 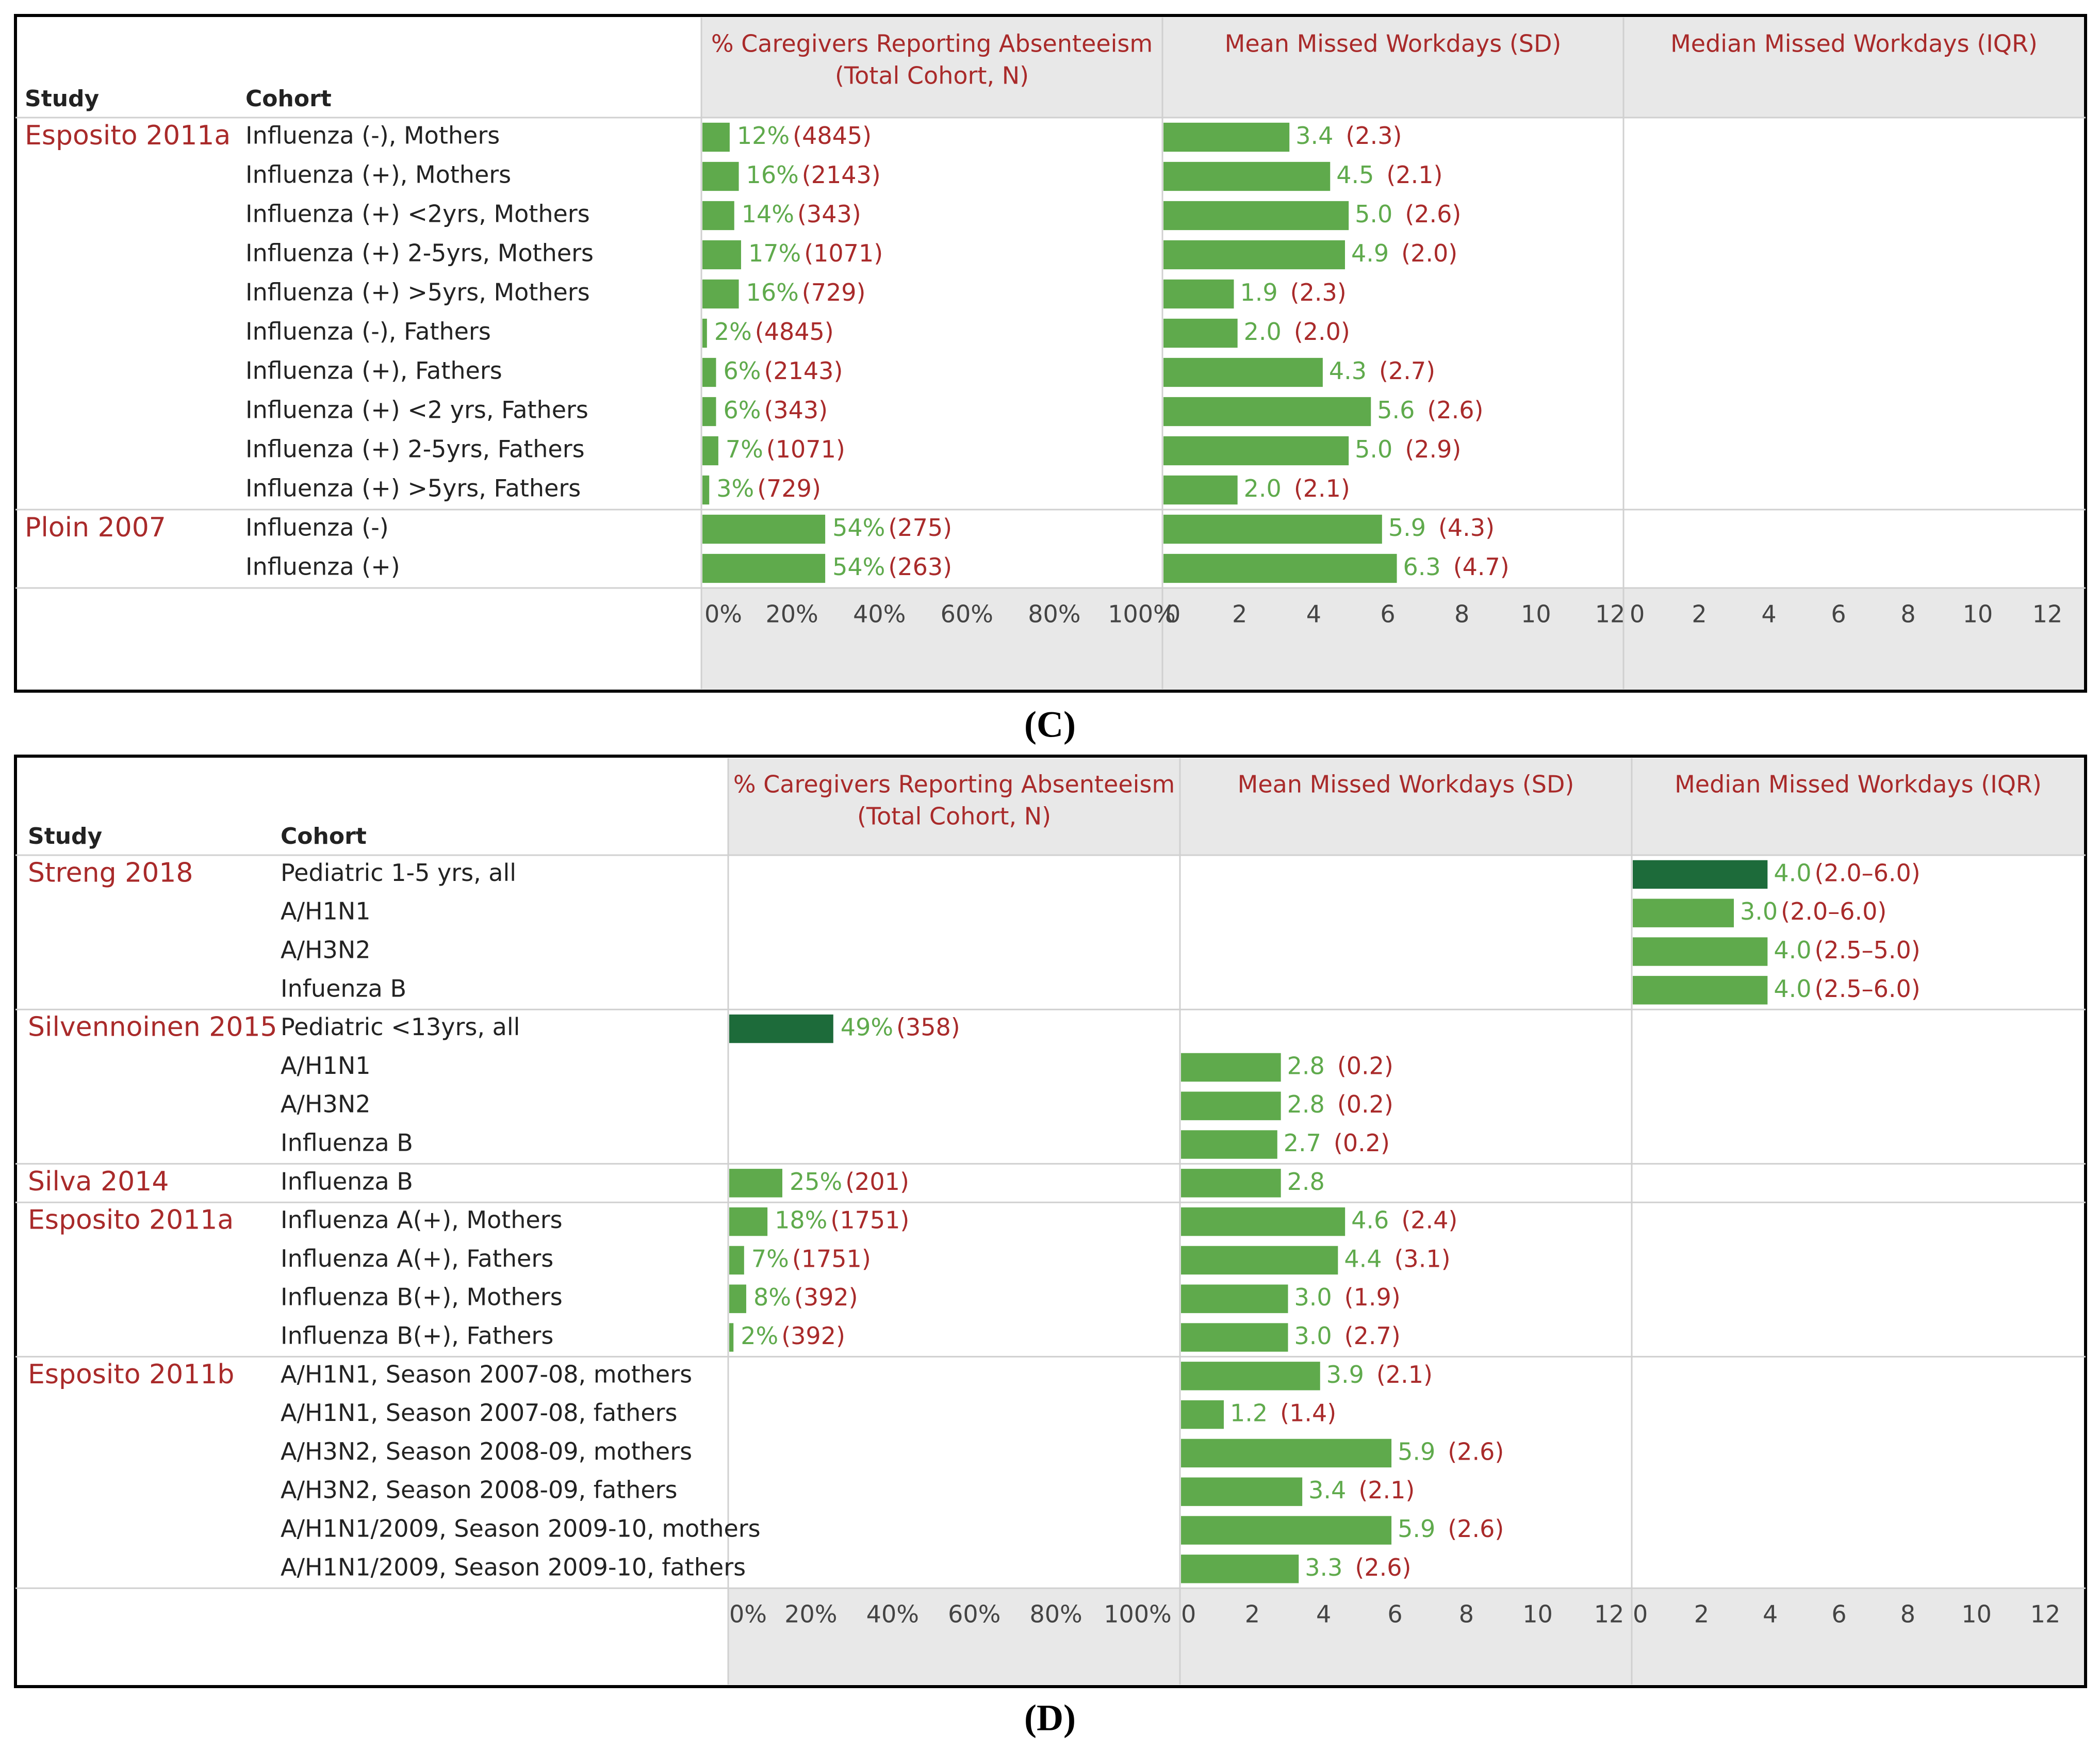 I want to click on cohort-label: Influenza (-), so click(x=317, y=528).